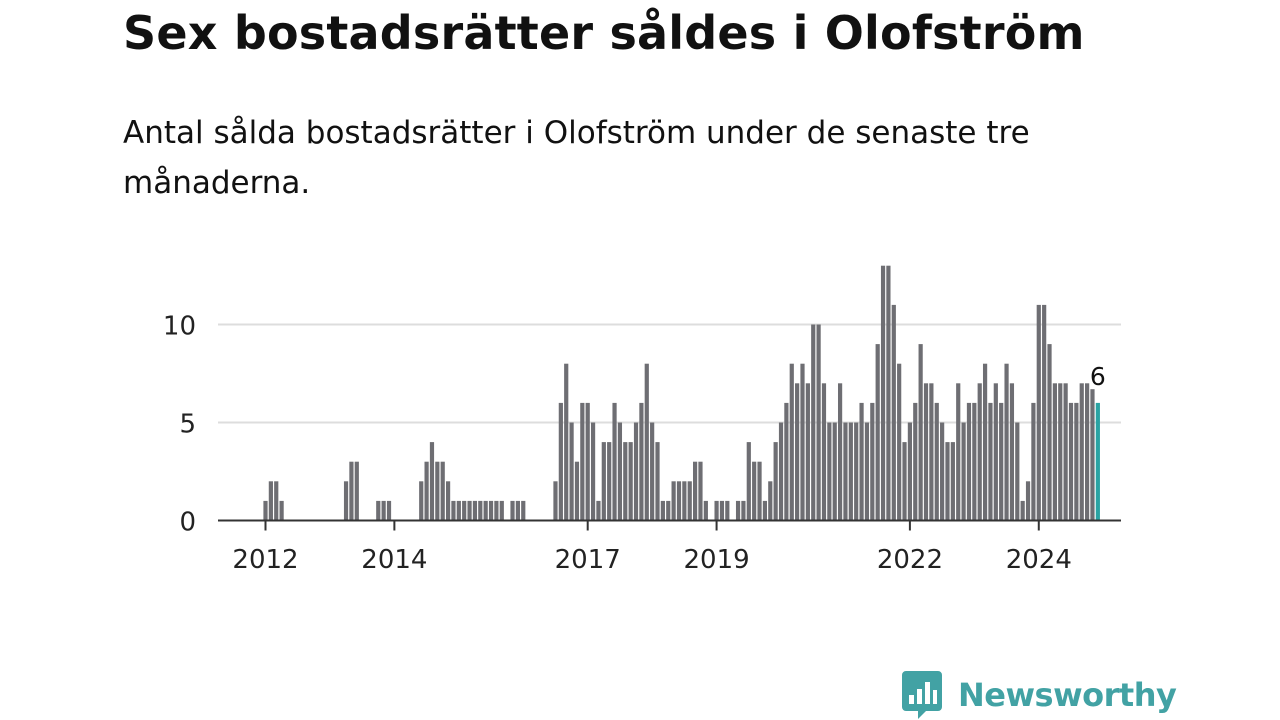 The image size is (1280, 720). I want to click on x-axis-ticks: 2012 2014 2017 2019 2022 2024, so click(652, 547).